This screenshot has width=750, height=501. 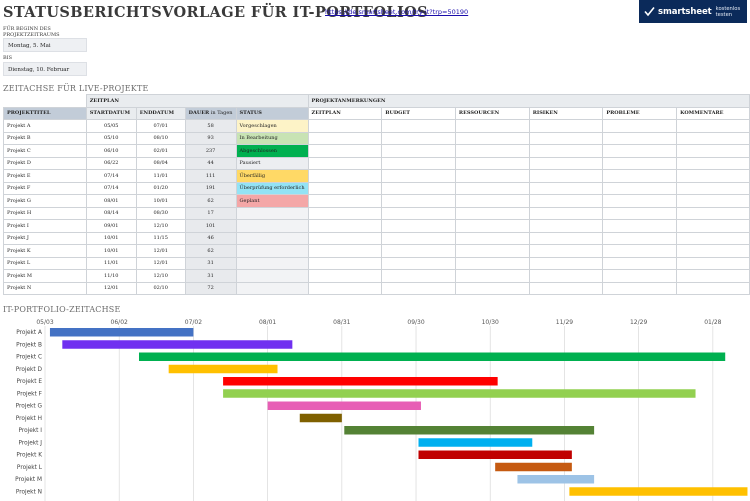 What do you see at coordinates (210, 126) in the screenshot?
I see `duration-cell: 58` at bounding box center [210, 126].